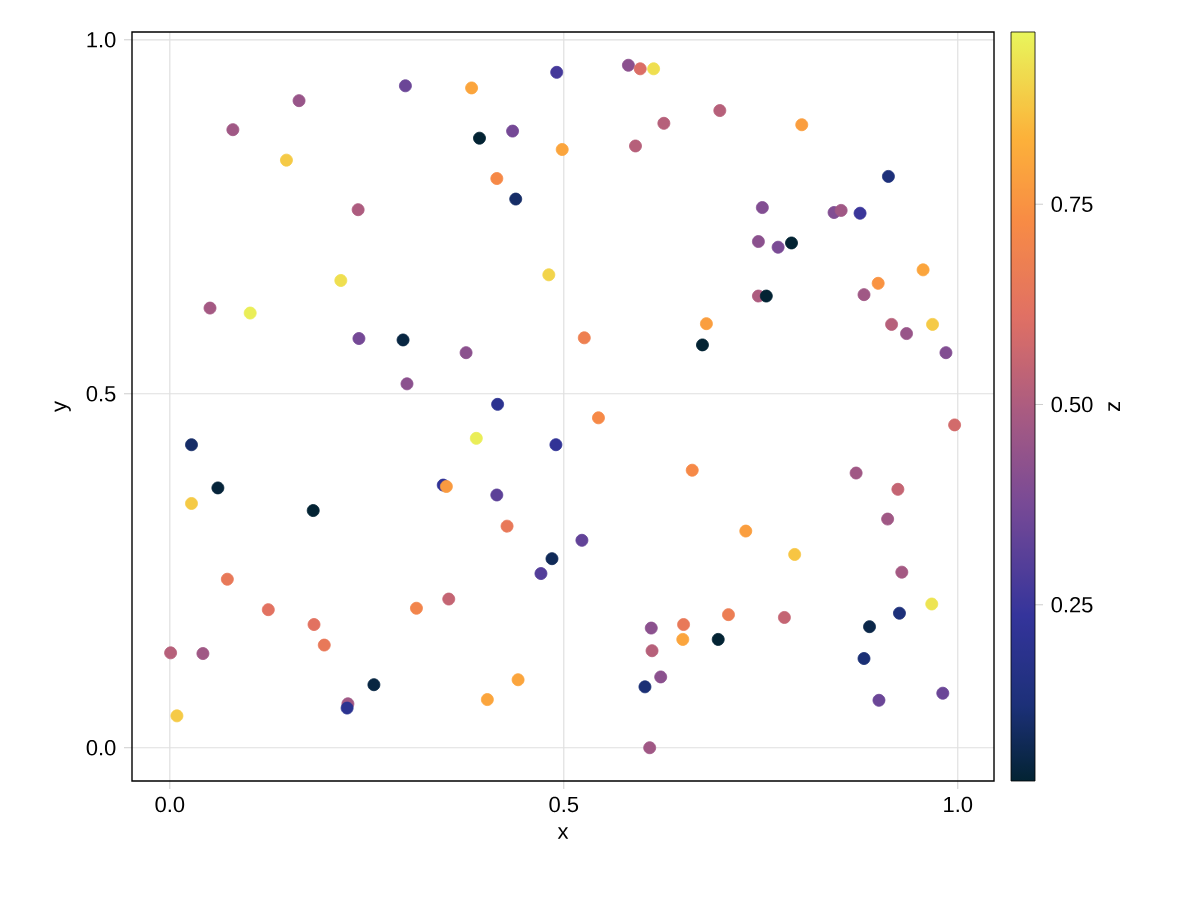 Image resolution: width=1200 pixels, height=900 pixels. Describe the element at coordinates (101, 394) in the screenshot. I see `y-tick-label: 0.5` at that location.